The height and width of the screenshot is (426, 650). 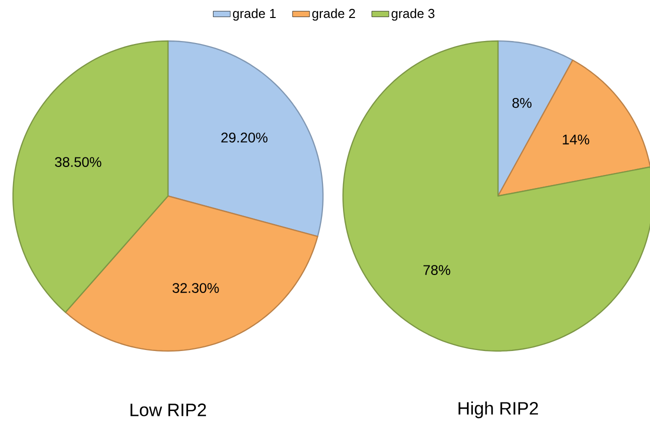 I want to click on text: High RIP2, so click(x=498, y=410).